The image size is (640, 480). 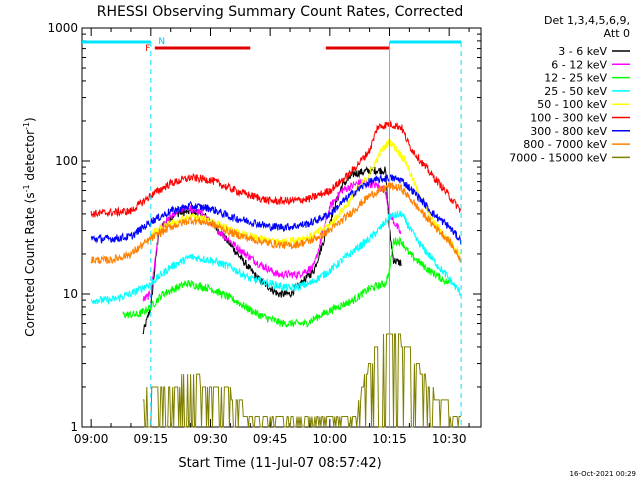 I want to click on x-tick-label: 09:15, so click(x=151, y=439).